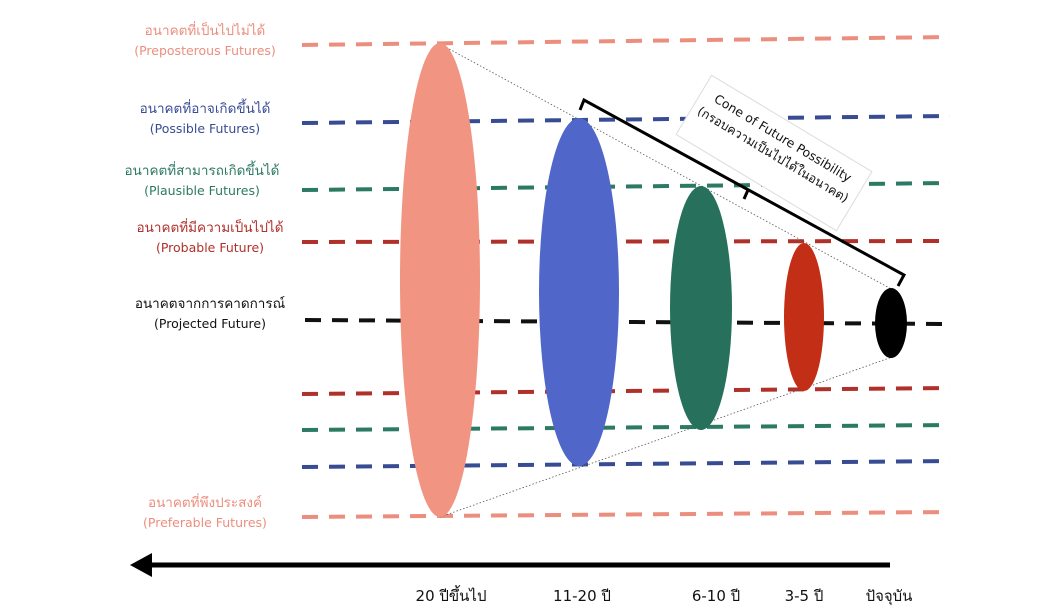 This screenshot has width=1052, height=608. I want to click on ellipse-11-20-years, so click(579, 292).